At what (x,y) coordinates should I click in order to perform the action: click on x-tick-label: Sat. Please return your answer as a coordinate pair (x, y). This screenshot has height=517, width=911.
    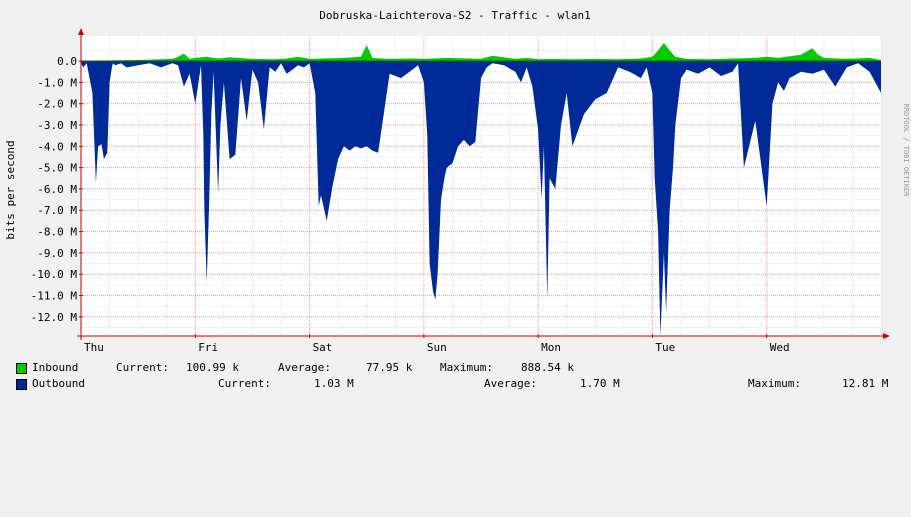
    Looking at the image, I should click on (323, 347).